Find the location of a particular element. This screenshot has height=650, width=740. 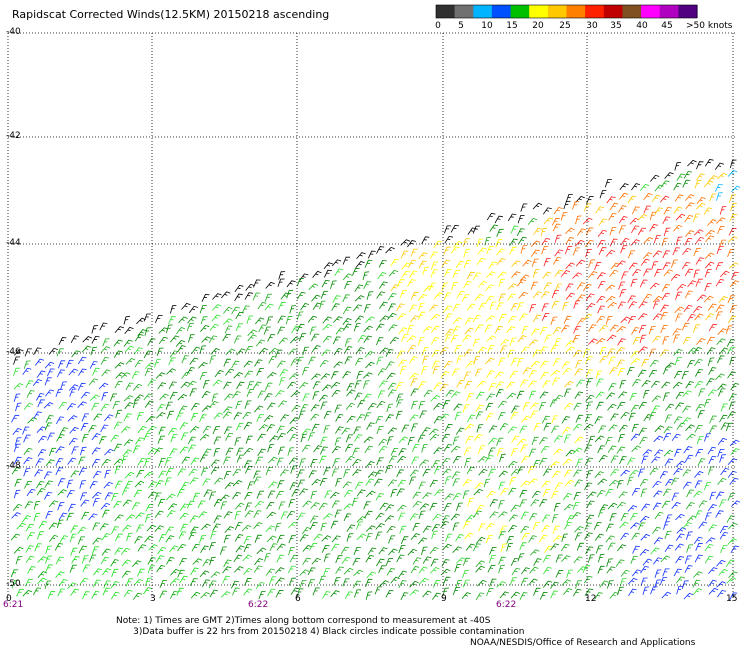

legend-tick-label: 35 is located at coordinates (616, 26).